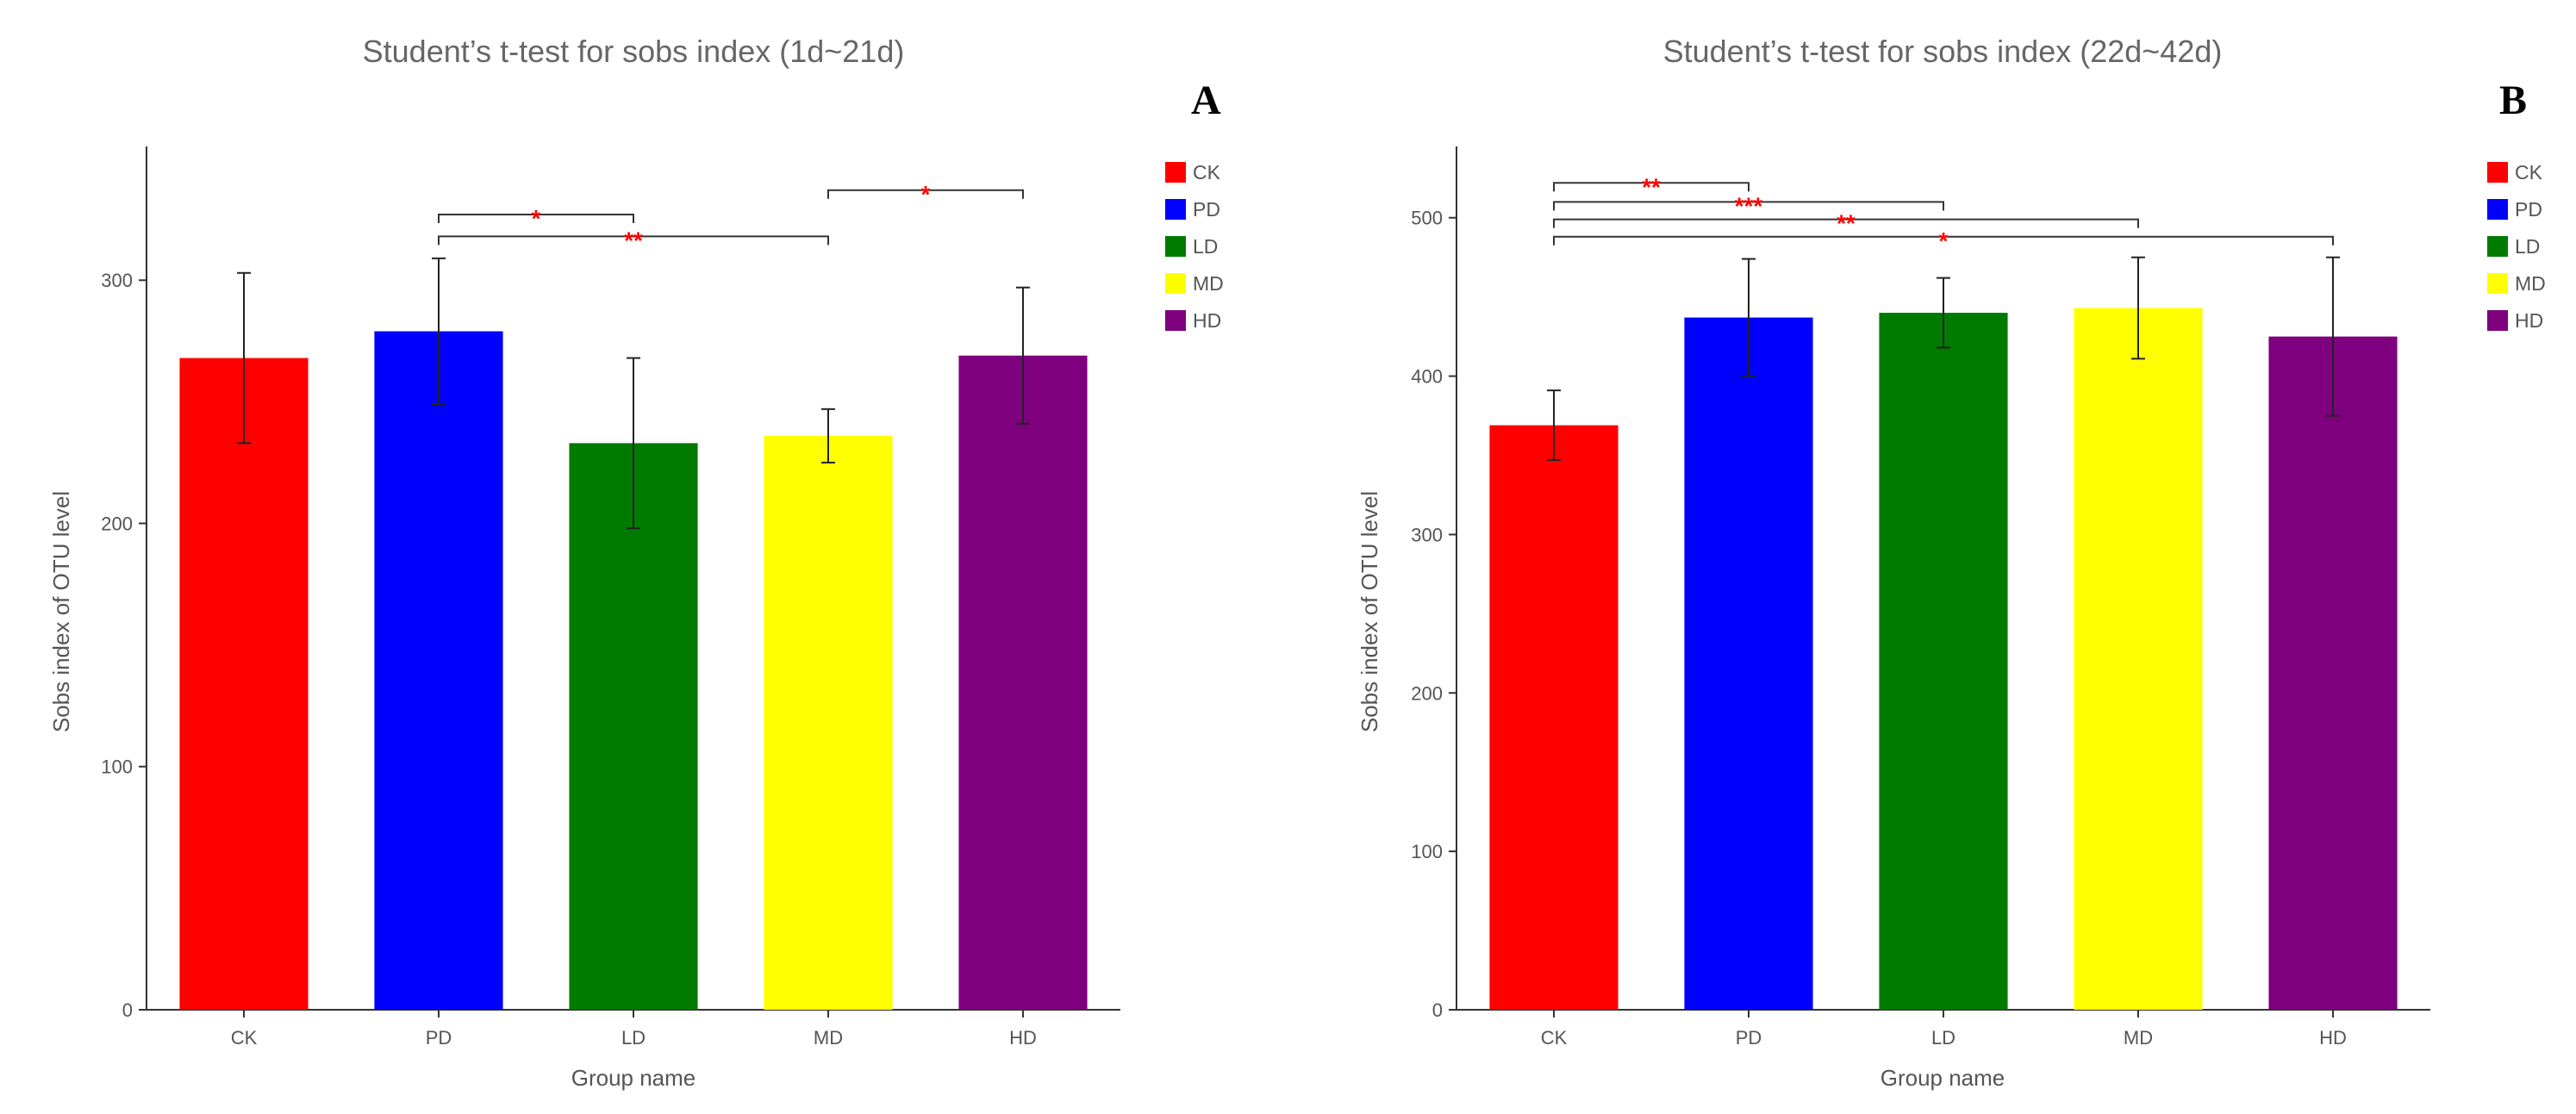  I want to click on y-tick-label: 500, so click(1427, 219).